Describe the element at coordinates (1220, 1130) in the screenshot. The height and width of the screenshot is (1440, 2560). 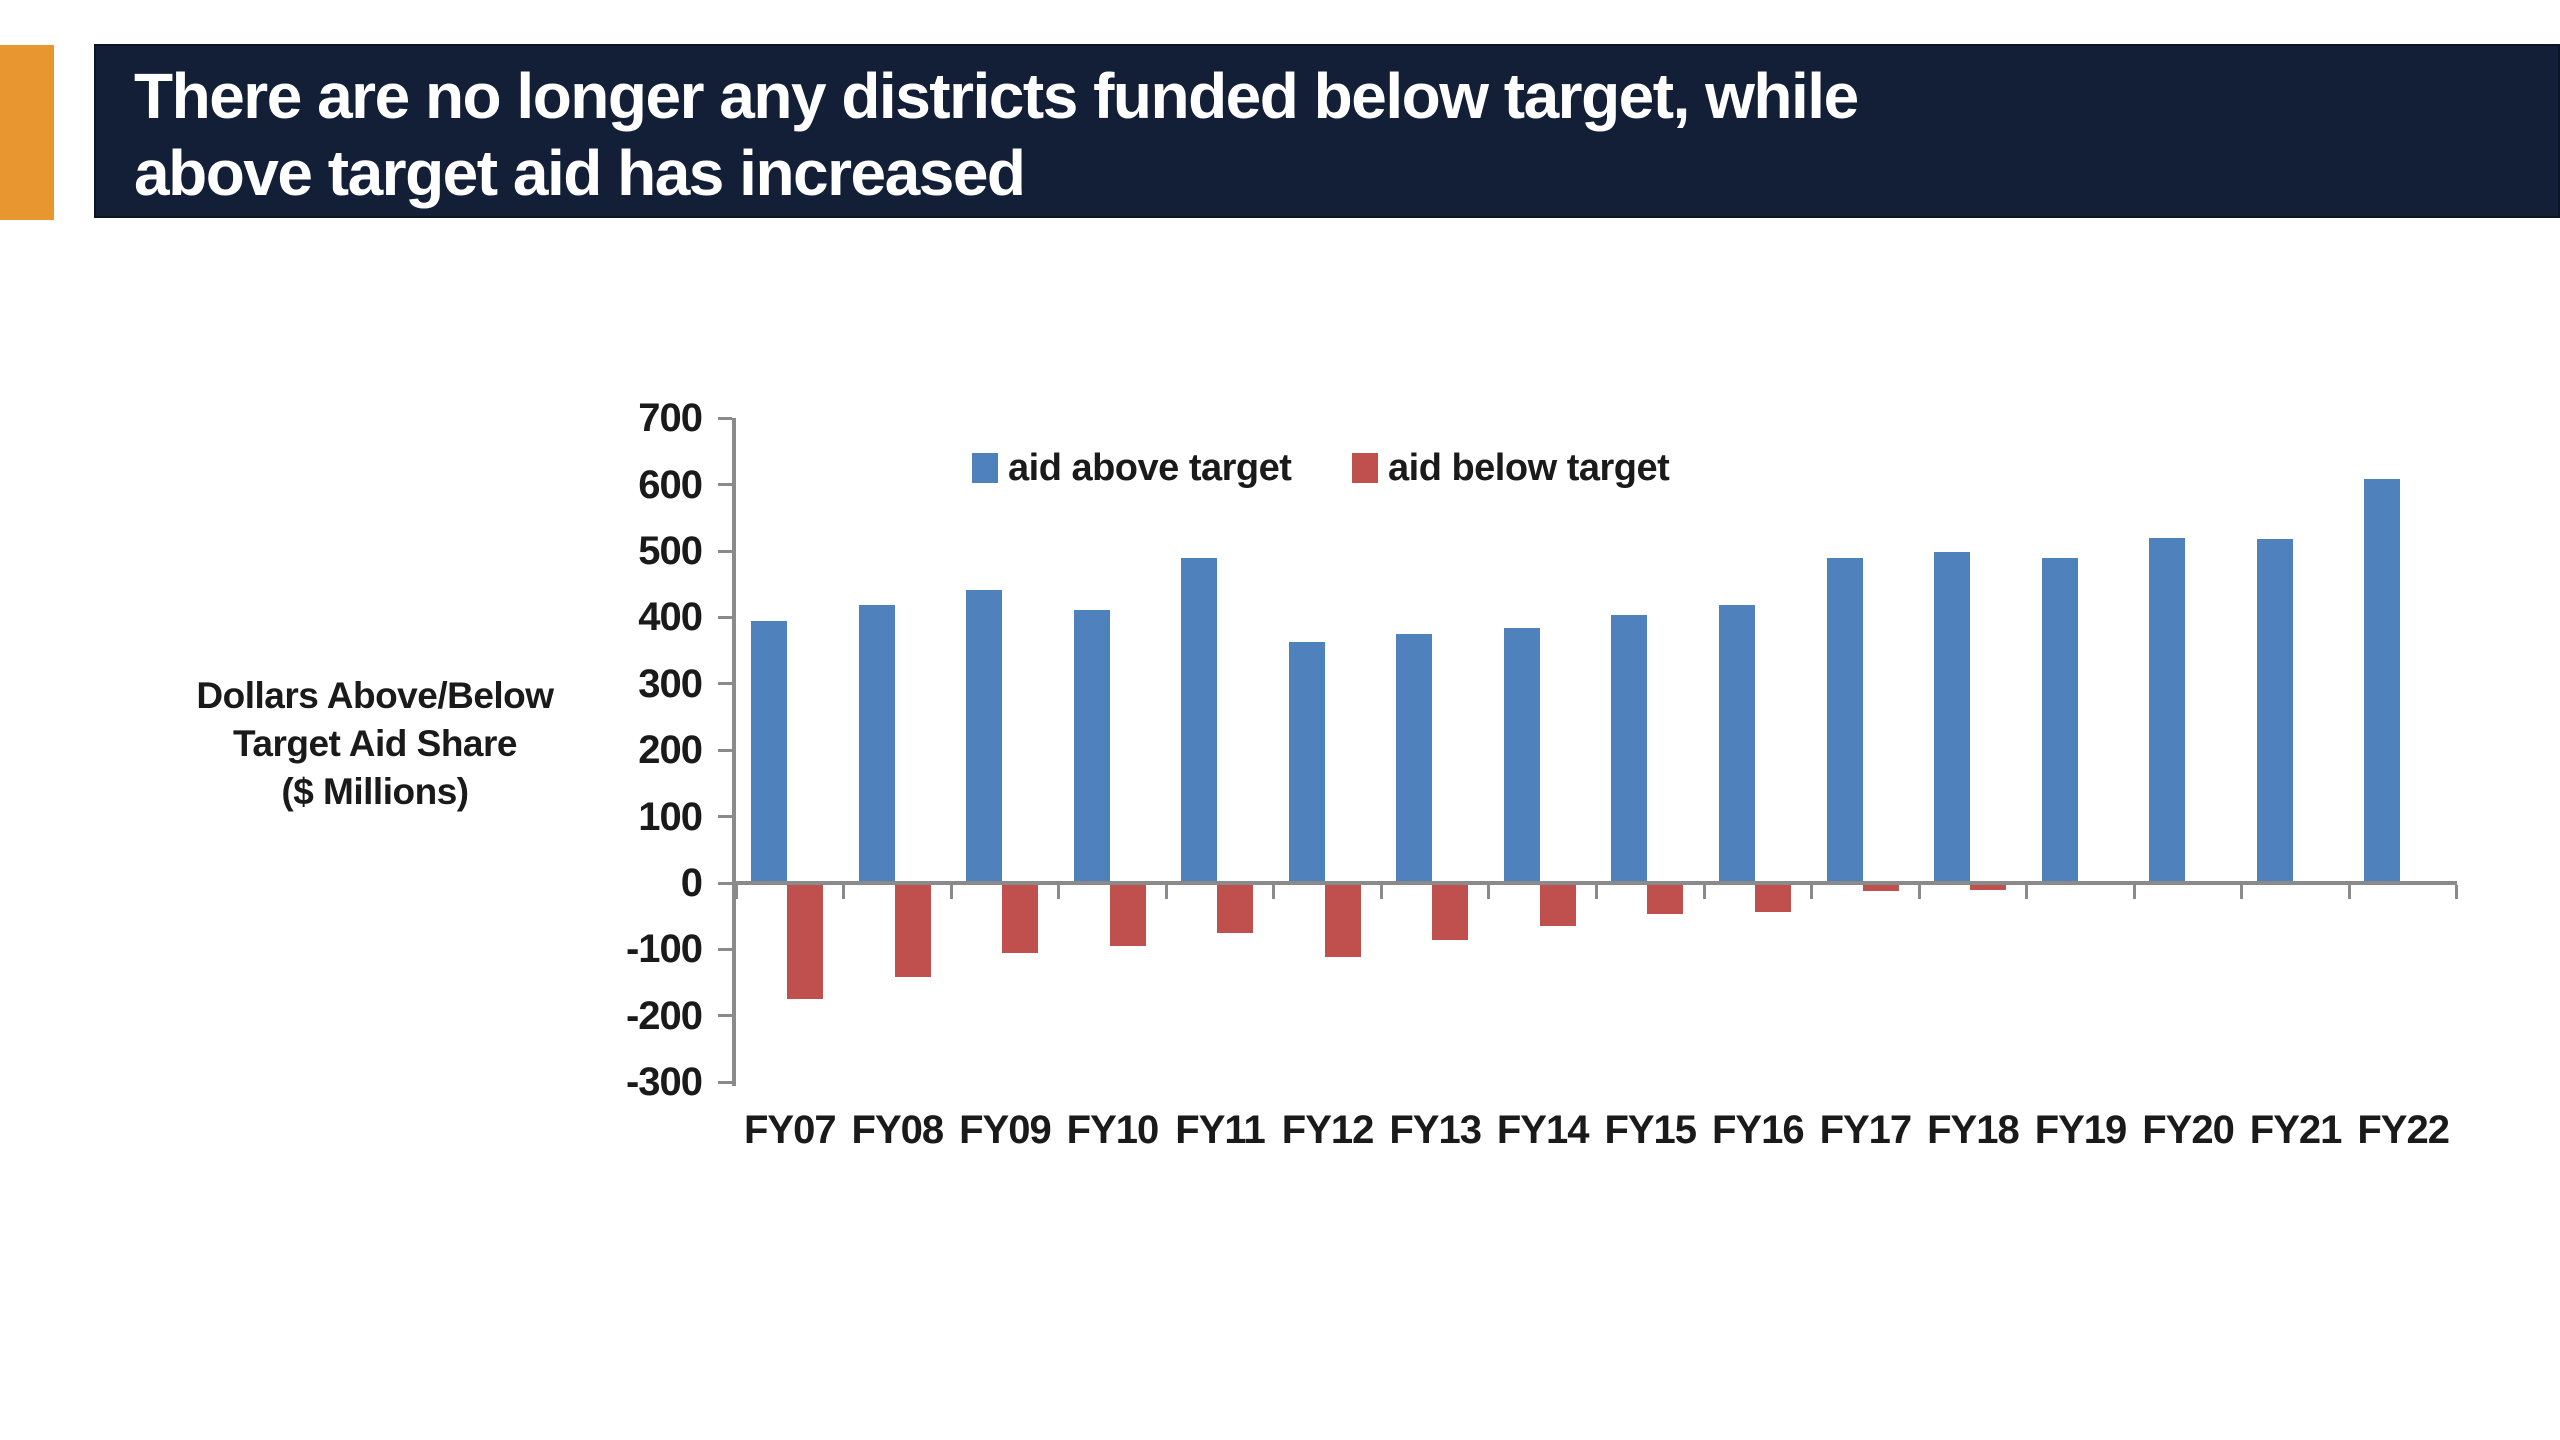
I see `x-axis-label-FY11: FY11` at that location.